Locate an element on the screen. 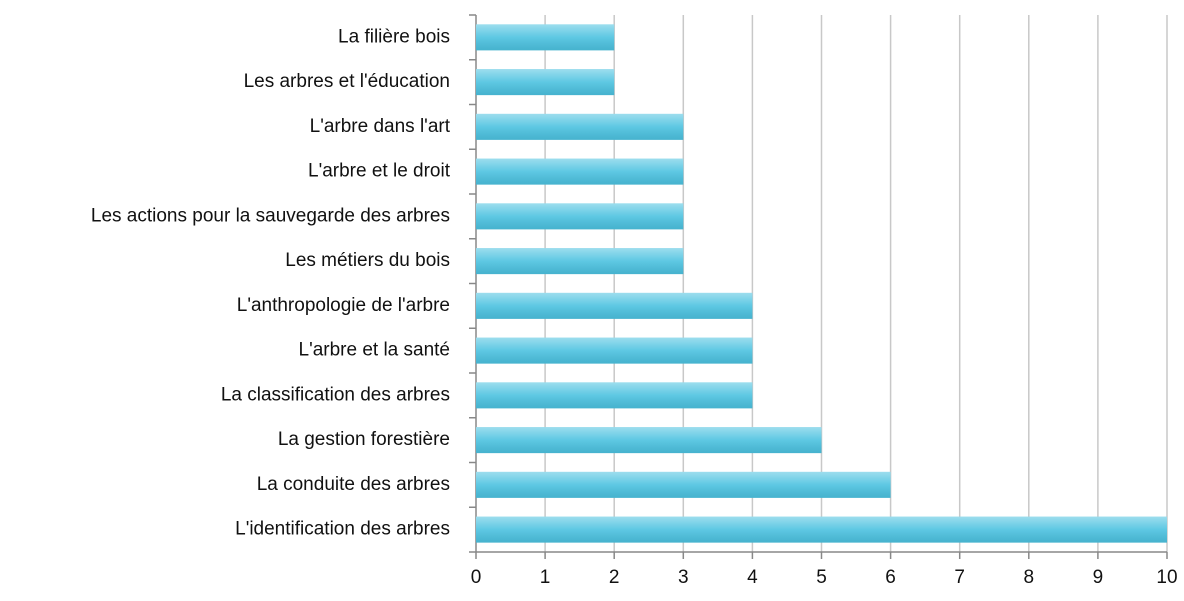 This screenshot has width=1184, height=601. y-tick-label: La gestion forestière is located at coordinates (364, 439).